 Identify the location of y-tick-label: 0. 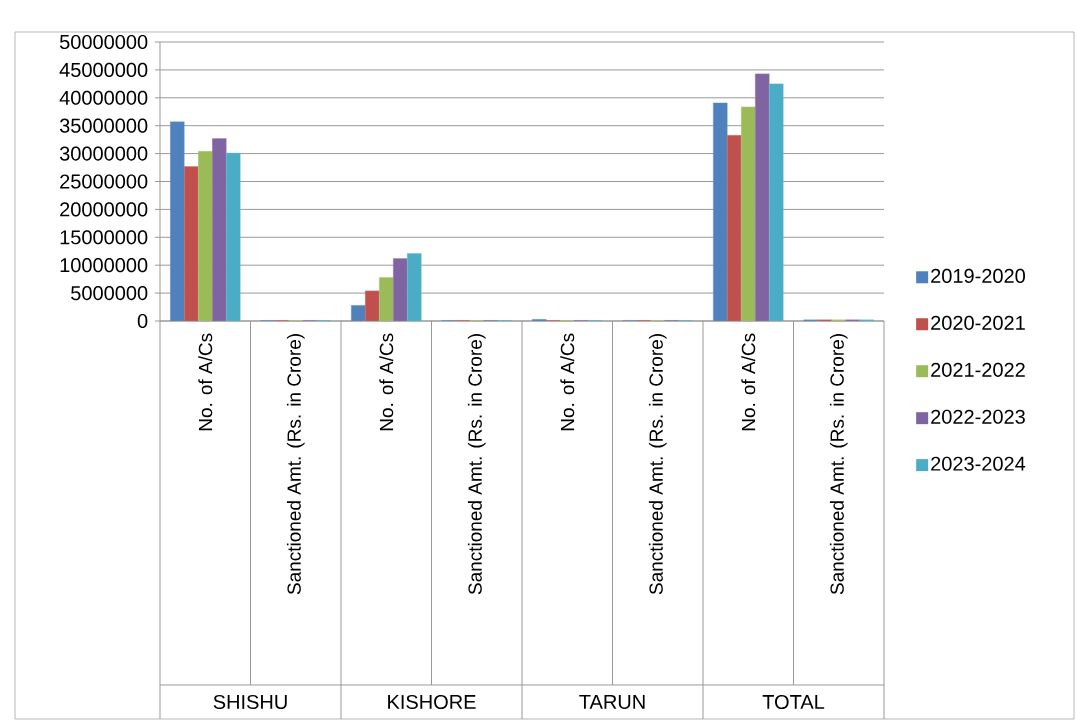
(142, 321).